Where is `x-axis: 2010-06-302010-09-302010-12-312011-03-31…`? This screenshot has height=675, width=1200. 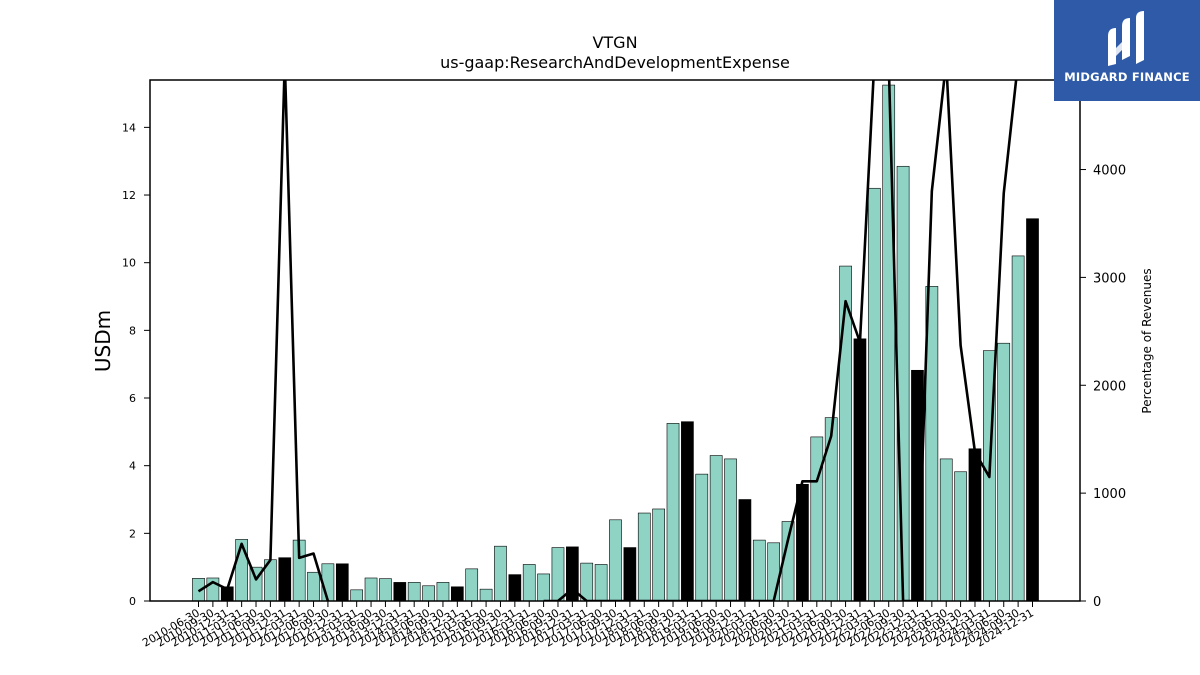
x-axis: 2010-06-302010-09-302010-12-312011-03-31… is located at coordinates (588, 625).